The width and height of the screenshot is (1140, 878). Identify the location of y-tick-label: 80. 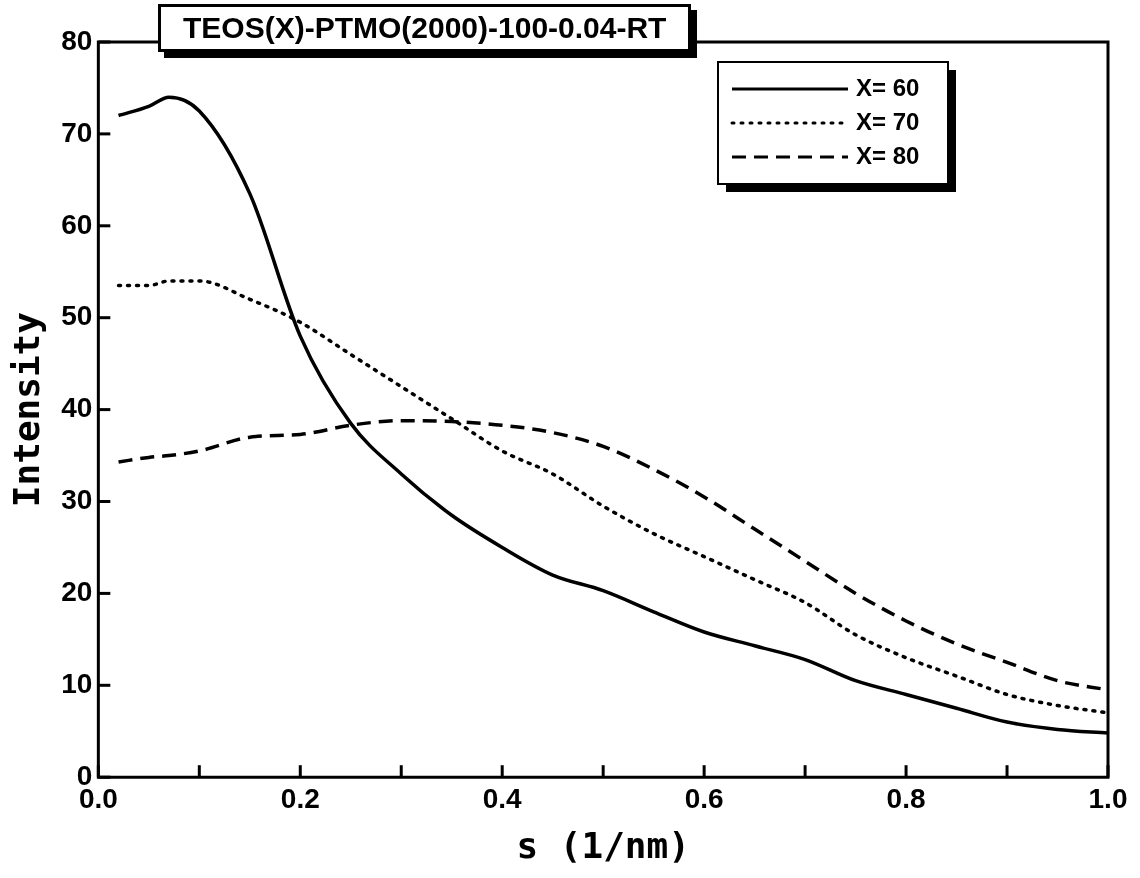
(77, 40).